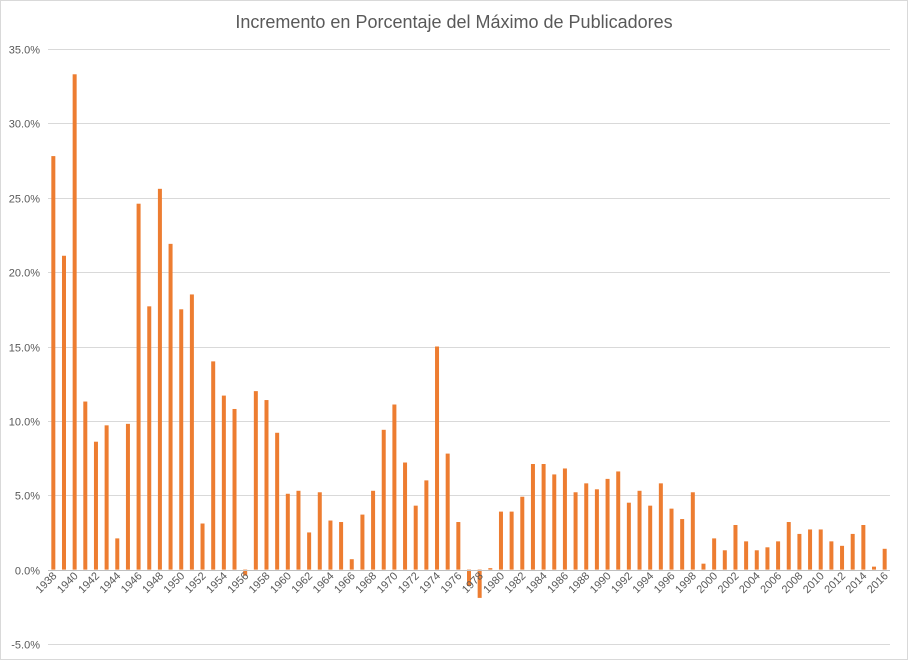  What do you see at coordinates (138, 386) in the screenshot?
I see `bar-1946` at bounding box center [138, 386].